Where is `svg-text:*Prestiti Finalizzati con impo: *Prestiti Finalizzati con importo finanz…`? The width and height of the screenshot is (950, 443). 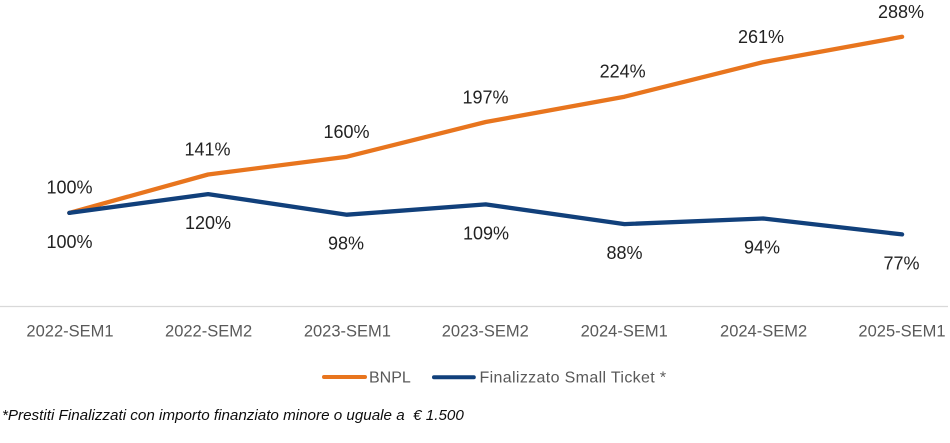
svg-text:*Prestiti Finalizzati con impo: *Prestiti Finalizzati con importo finanz… is located at coordinates (233, 415).